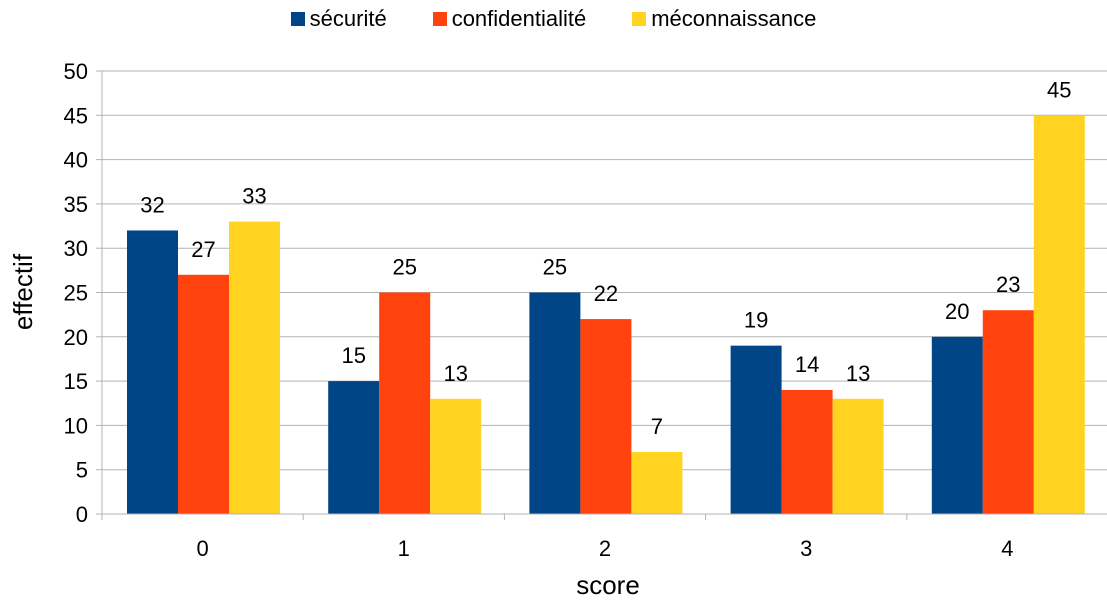  I want to click on legend-item-confidentialite: confidentialité, so click(509, 19).